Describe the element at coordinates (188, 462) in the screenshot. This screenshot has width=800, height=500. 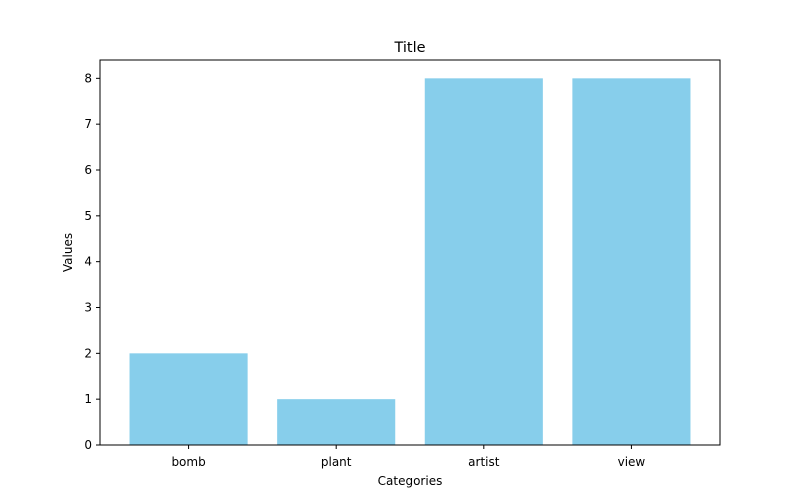
I see `x-tick-label-bomb: bomb` at that location.